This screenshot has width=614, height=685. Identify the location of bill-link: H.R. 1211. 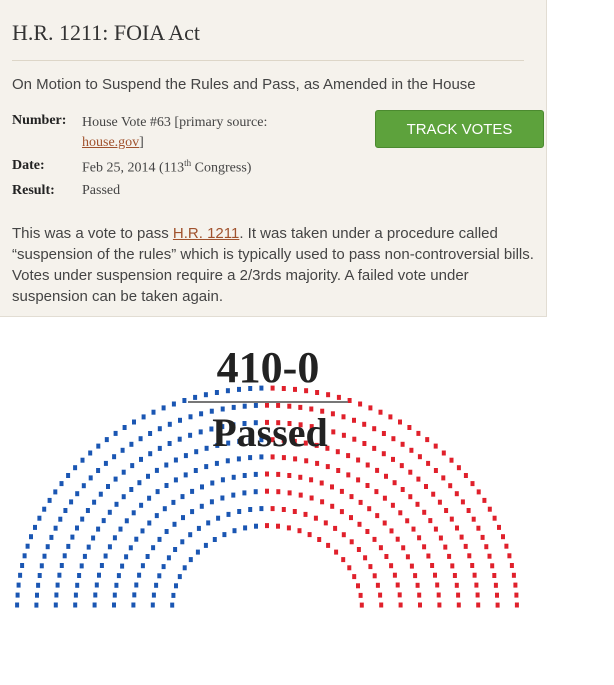
(206, 233).